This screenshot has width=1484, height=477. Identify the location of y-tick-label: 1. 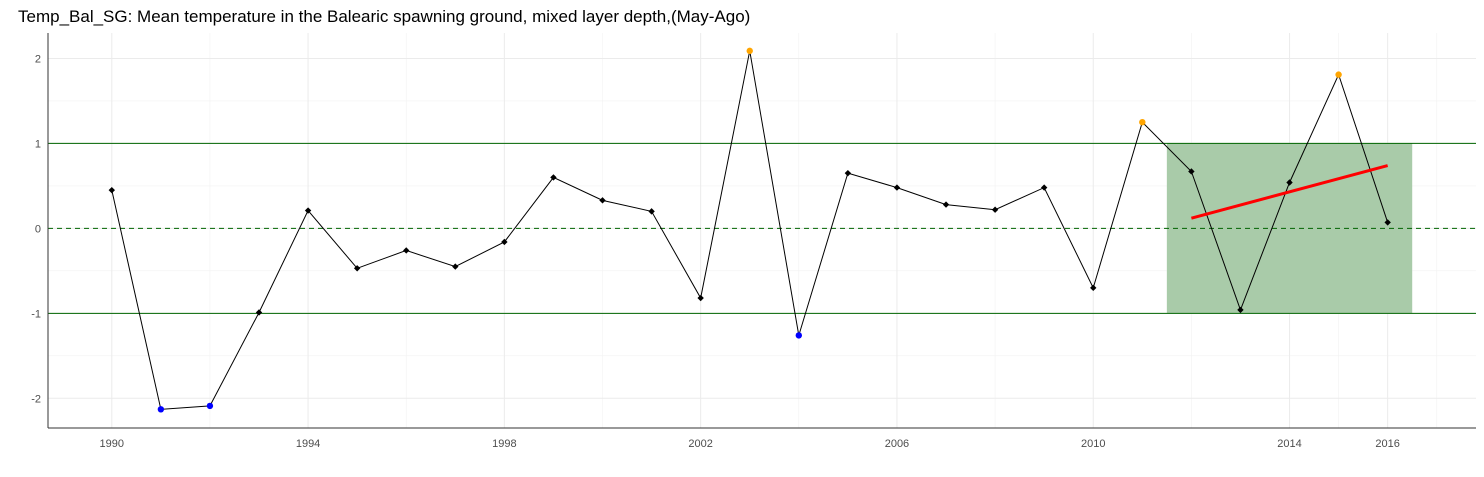
(38, 144).